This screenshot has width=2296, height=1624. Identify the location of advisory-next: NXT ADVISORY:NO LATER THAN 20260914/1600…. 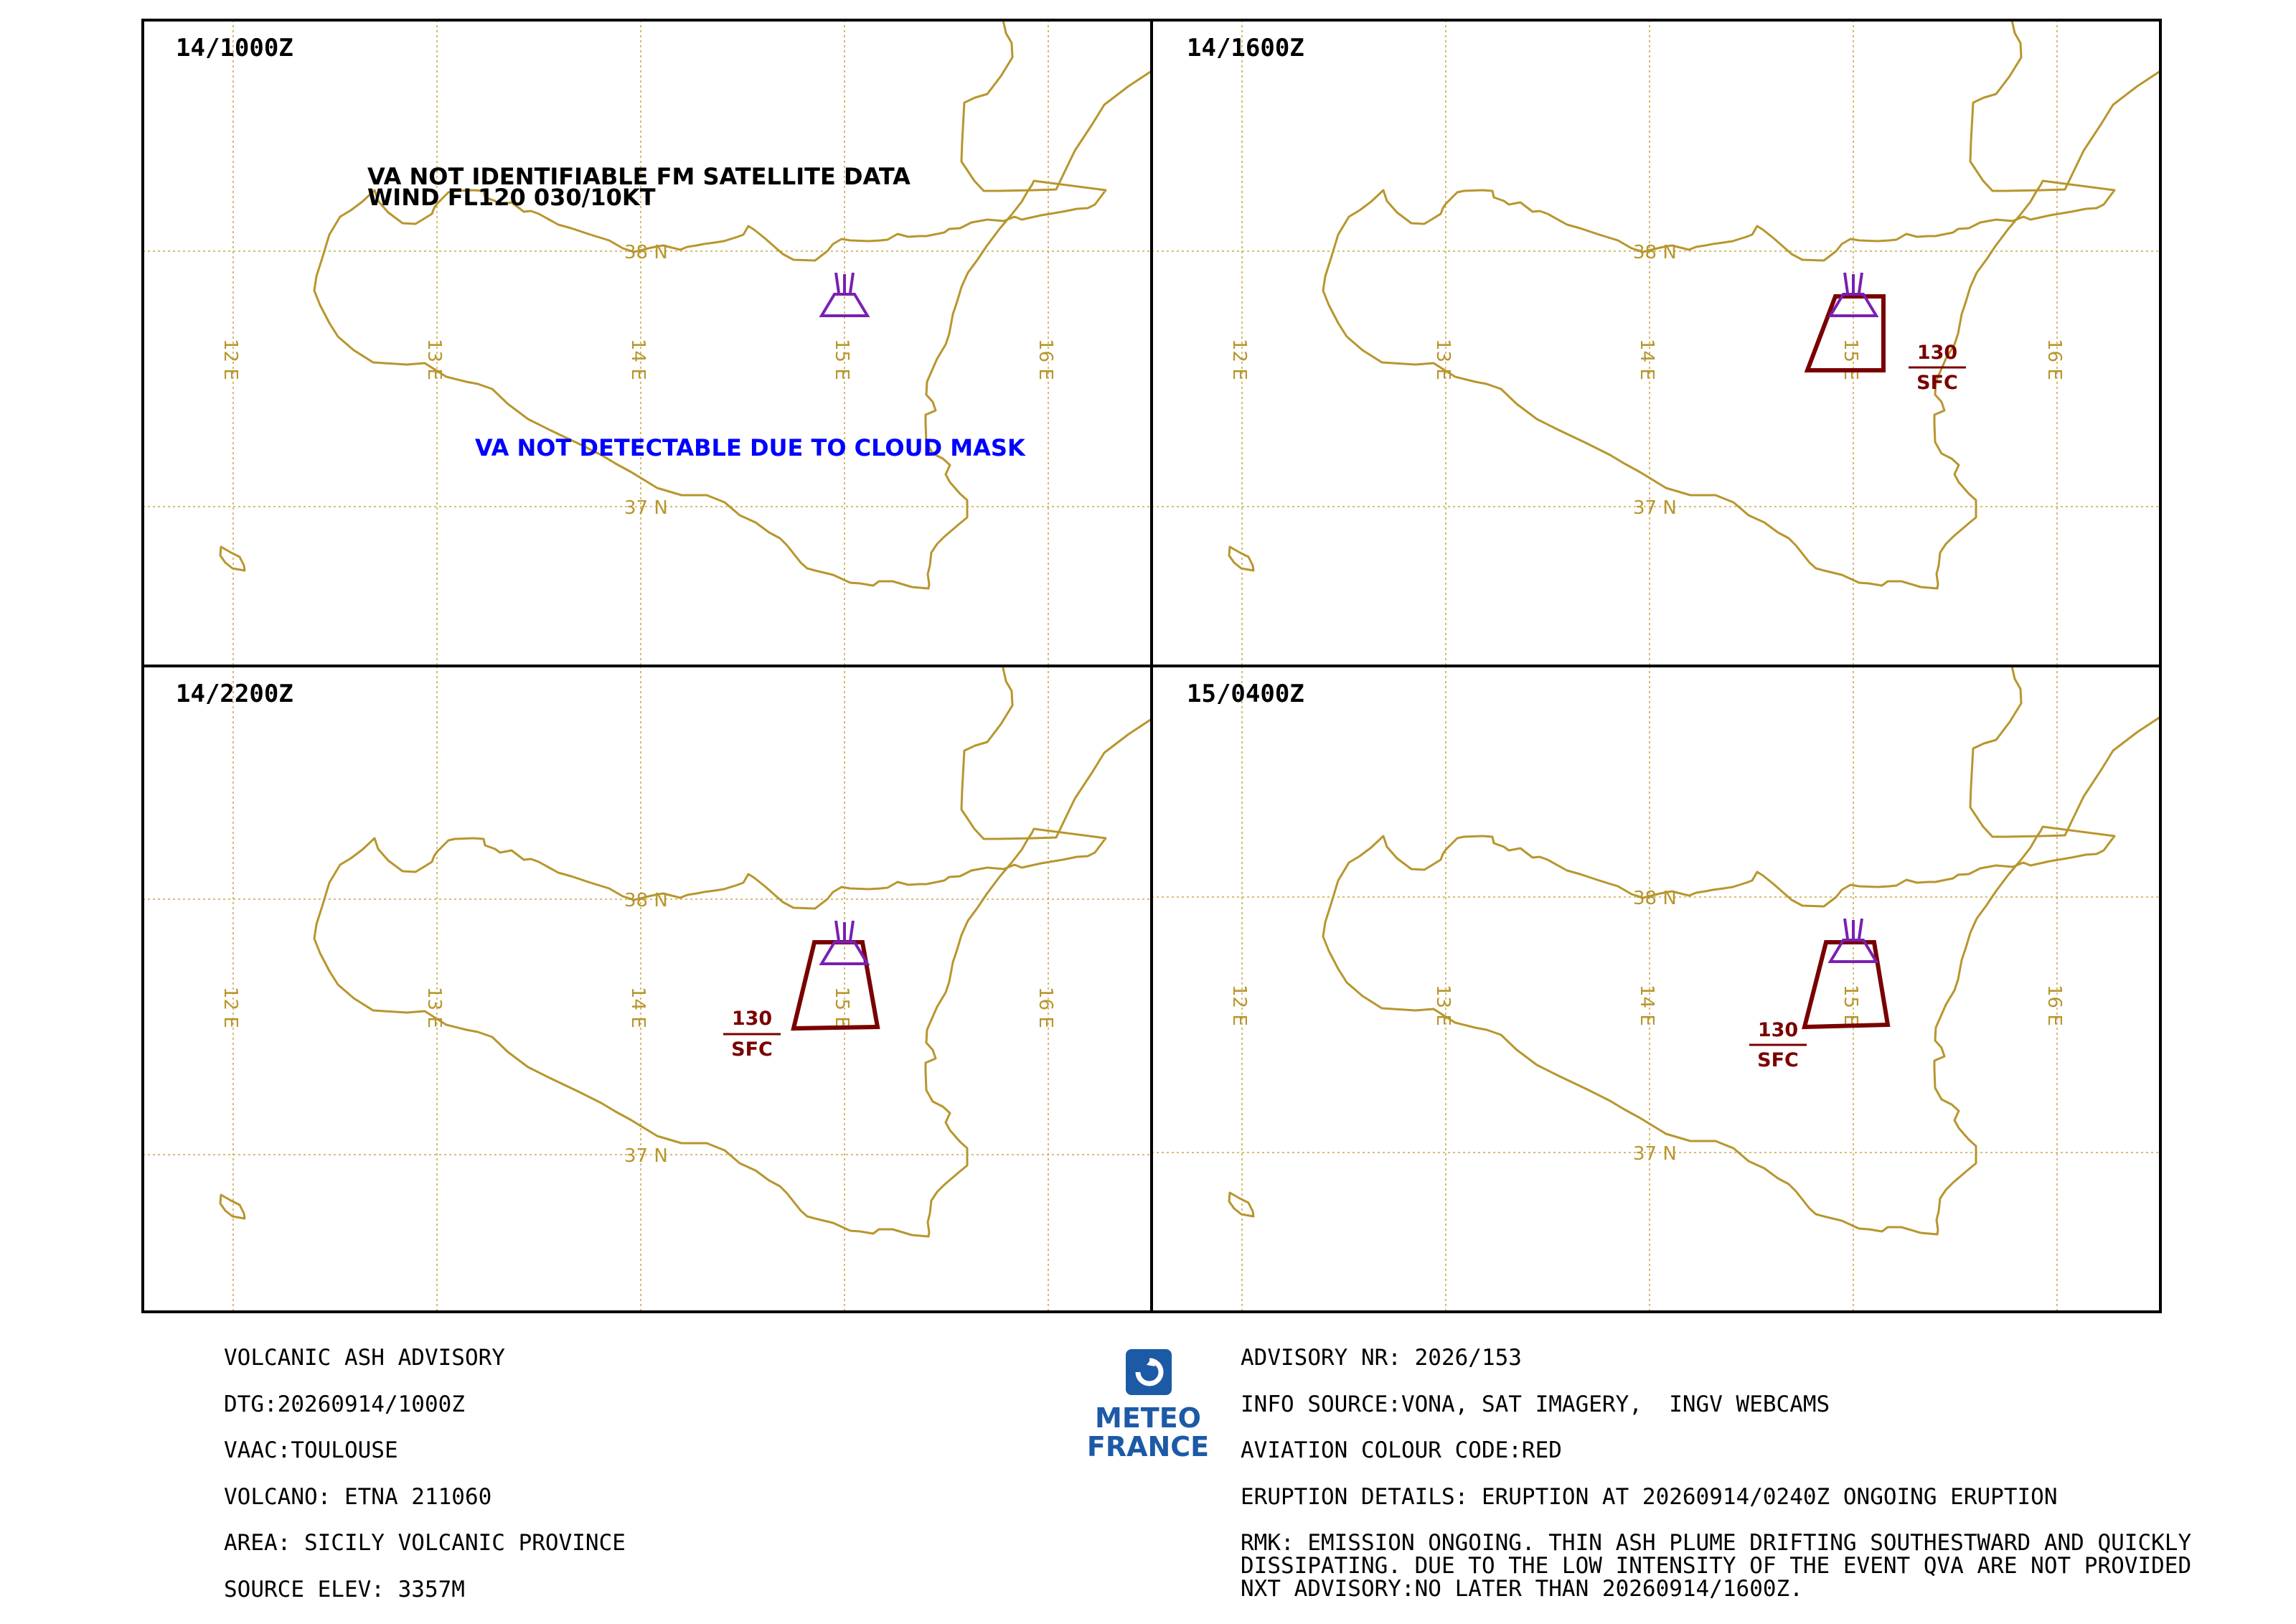
(1522, 1589).